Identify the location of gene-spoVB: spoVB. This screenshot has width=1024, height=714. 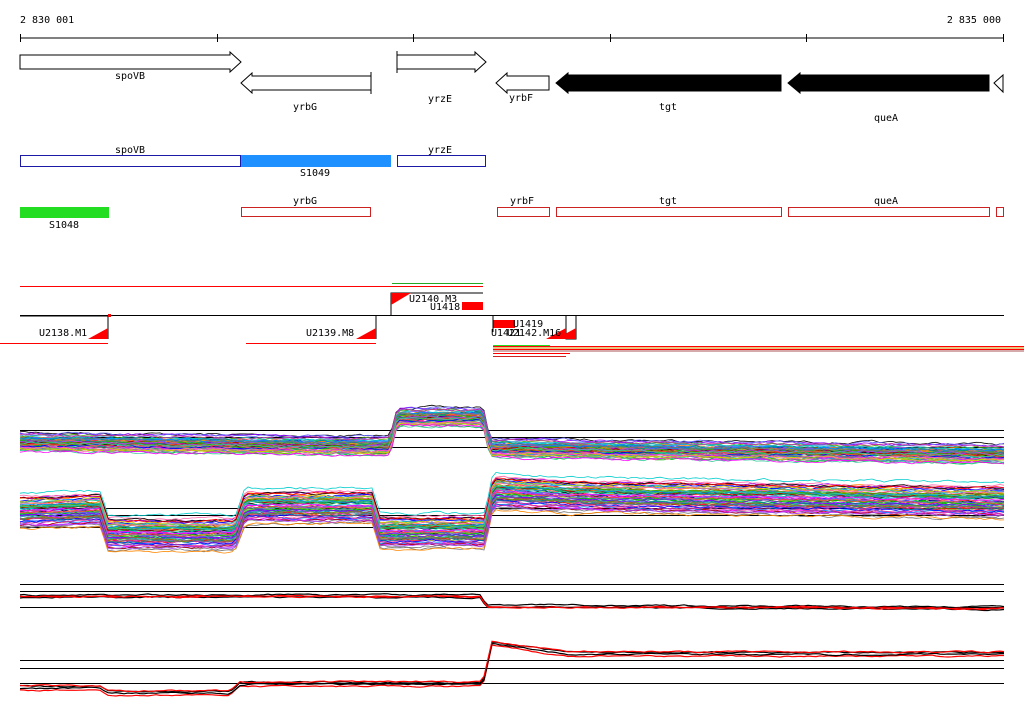
(130, 66).